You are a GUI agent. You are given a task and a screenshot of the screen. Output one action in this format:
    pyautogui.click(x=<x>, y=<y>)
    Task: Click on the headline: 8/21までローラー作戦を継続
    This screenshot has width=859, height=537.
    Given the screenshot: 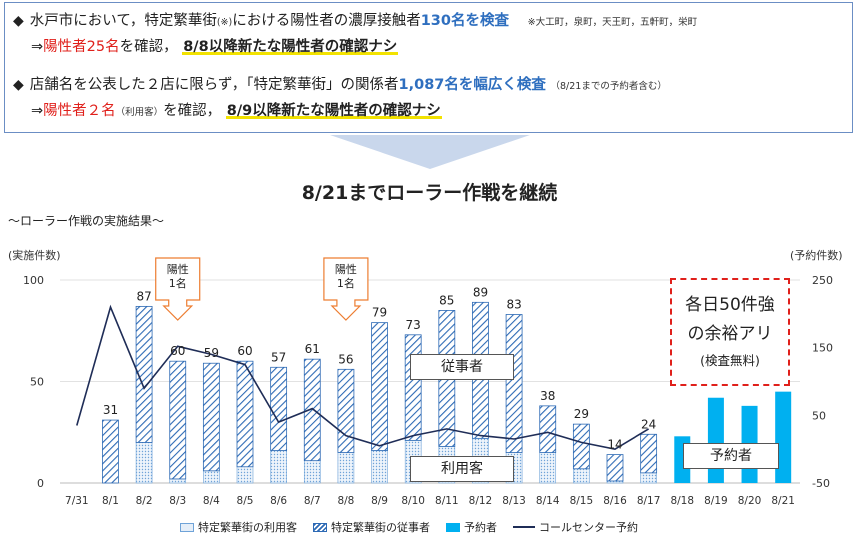 What is the action you would take?
    pyautogui.click(x=429, y=193)
    